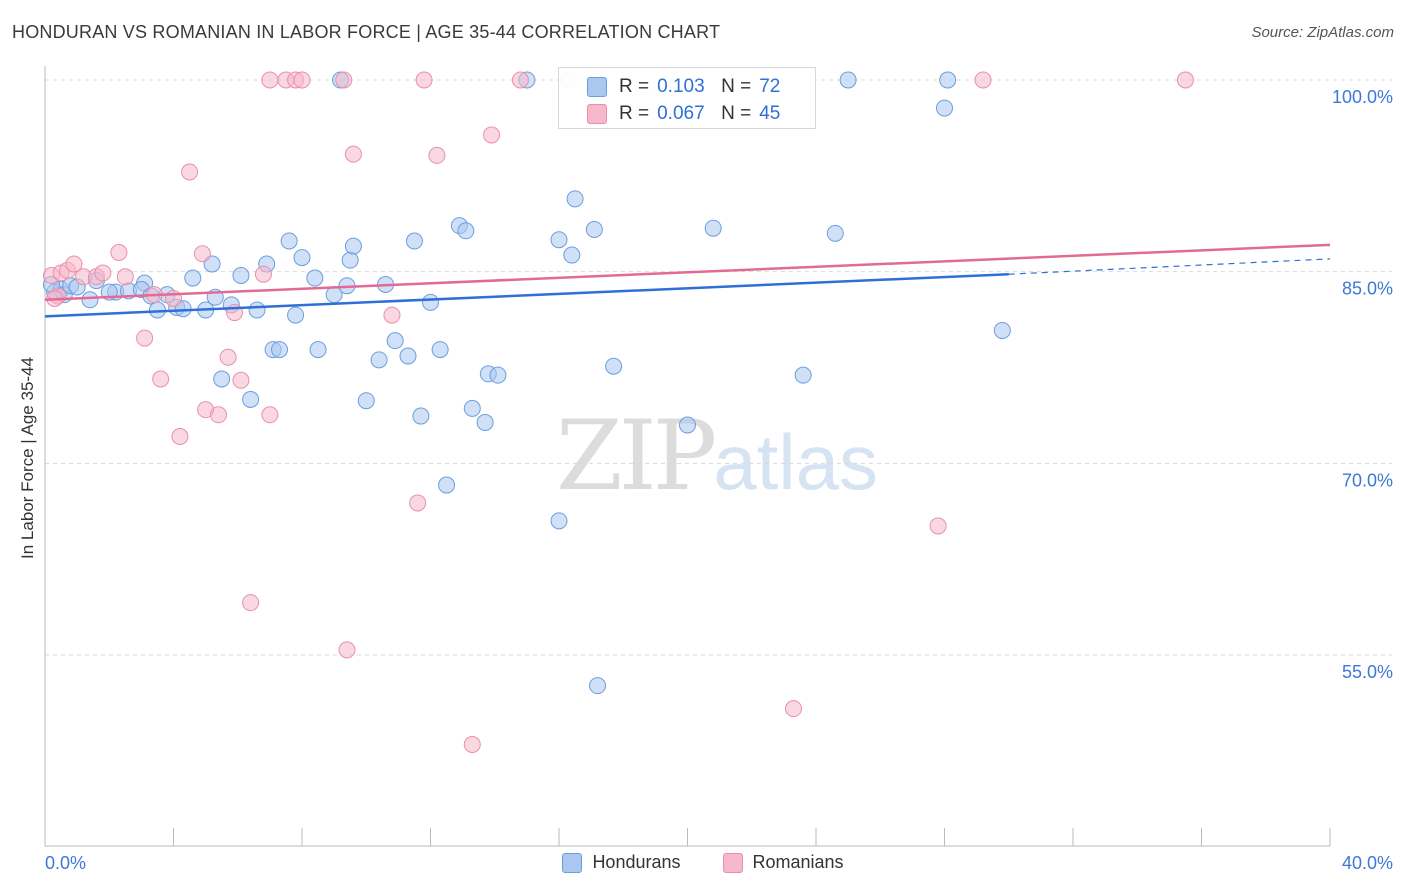 The height and width of the screenshot is (892, 1406). Describe the element at coordinates (798, 862) in the screenshot. I see `romanians-legend-label: Romanians` at that location.